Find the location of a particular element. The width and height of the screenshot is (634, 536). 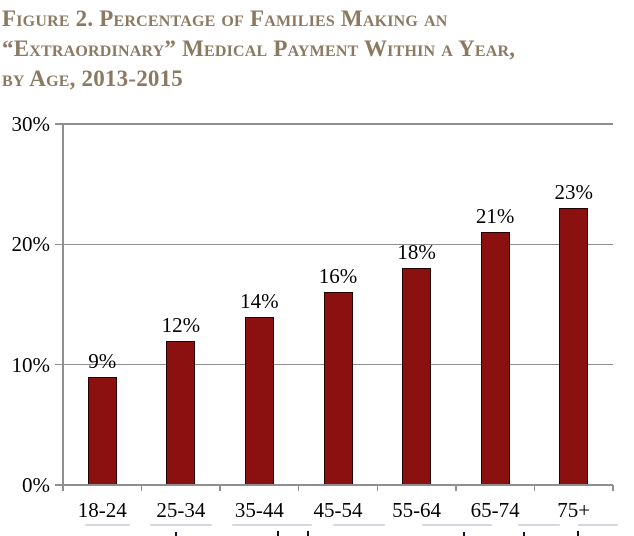

x-axis-label-35-44: 35-44 is located at coordinates (259, 510).